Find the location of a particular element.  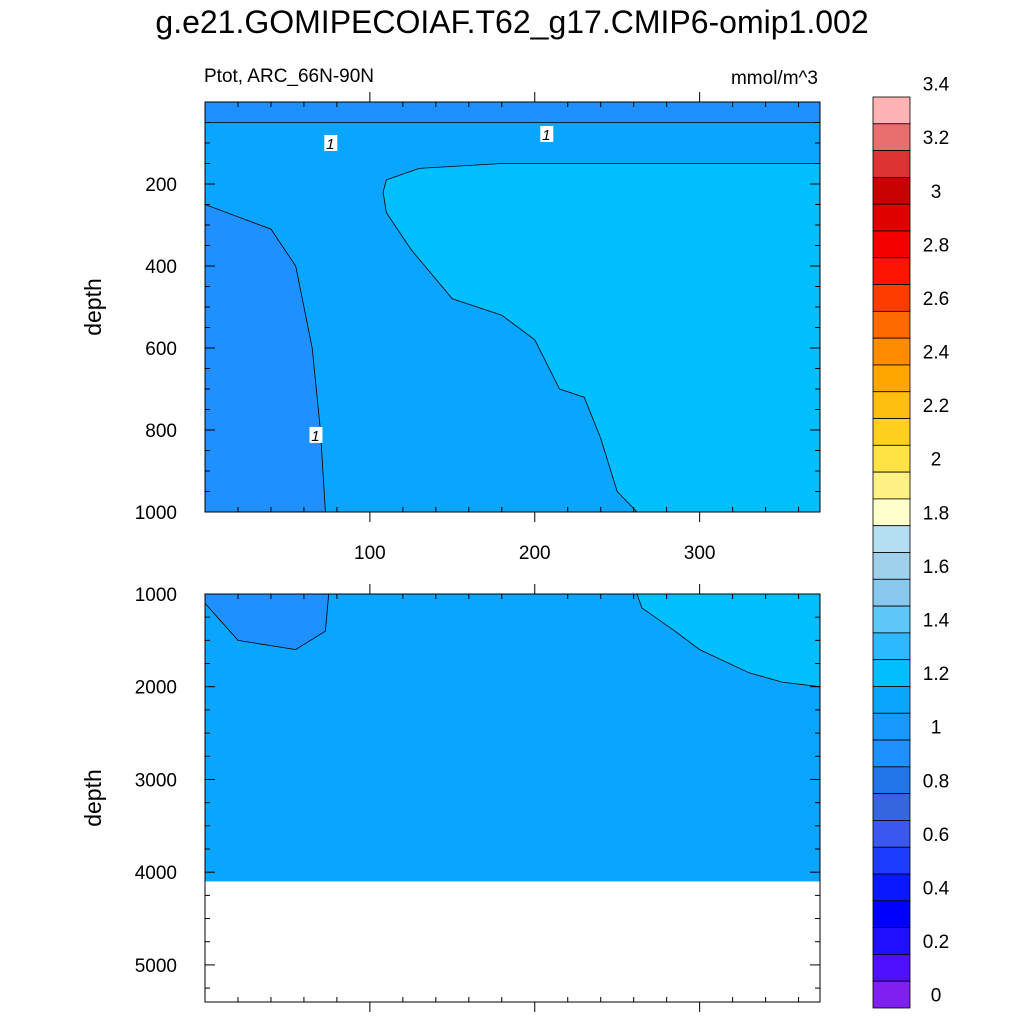

y-tick-label: 600 is located at coordinates (161, 349).